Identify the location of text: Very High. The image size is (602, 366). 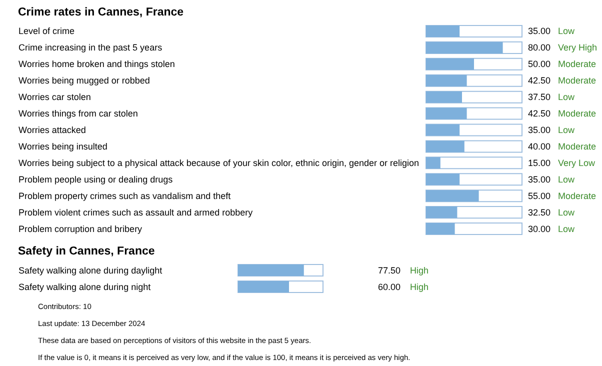
(578, 47).